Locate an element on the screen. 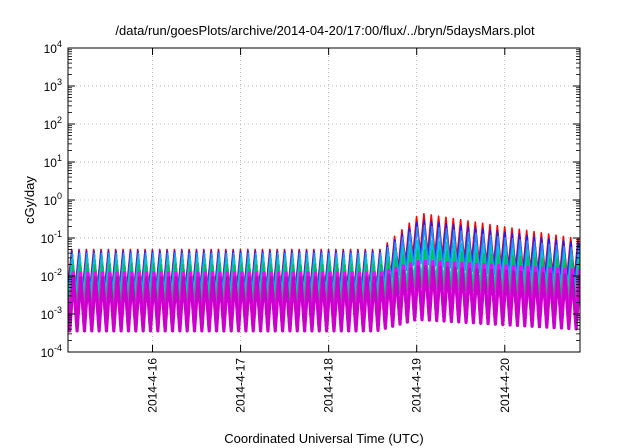 Image resolution: width=640 pixels, height=448 pixels. y-tick-label: 10⁻¹ is located at coordinates (51, 237).